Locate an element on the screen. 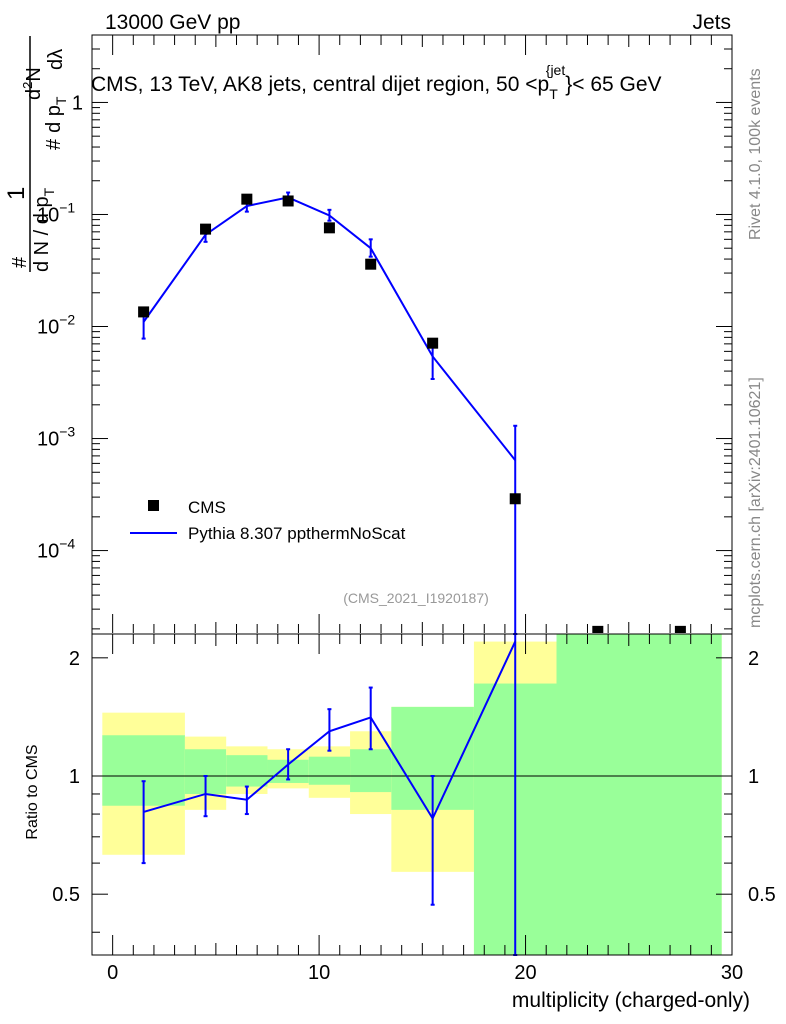  ylabel-dn-dpt-text: d N / d p is located at coordinates (42, 234).